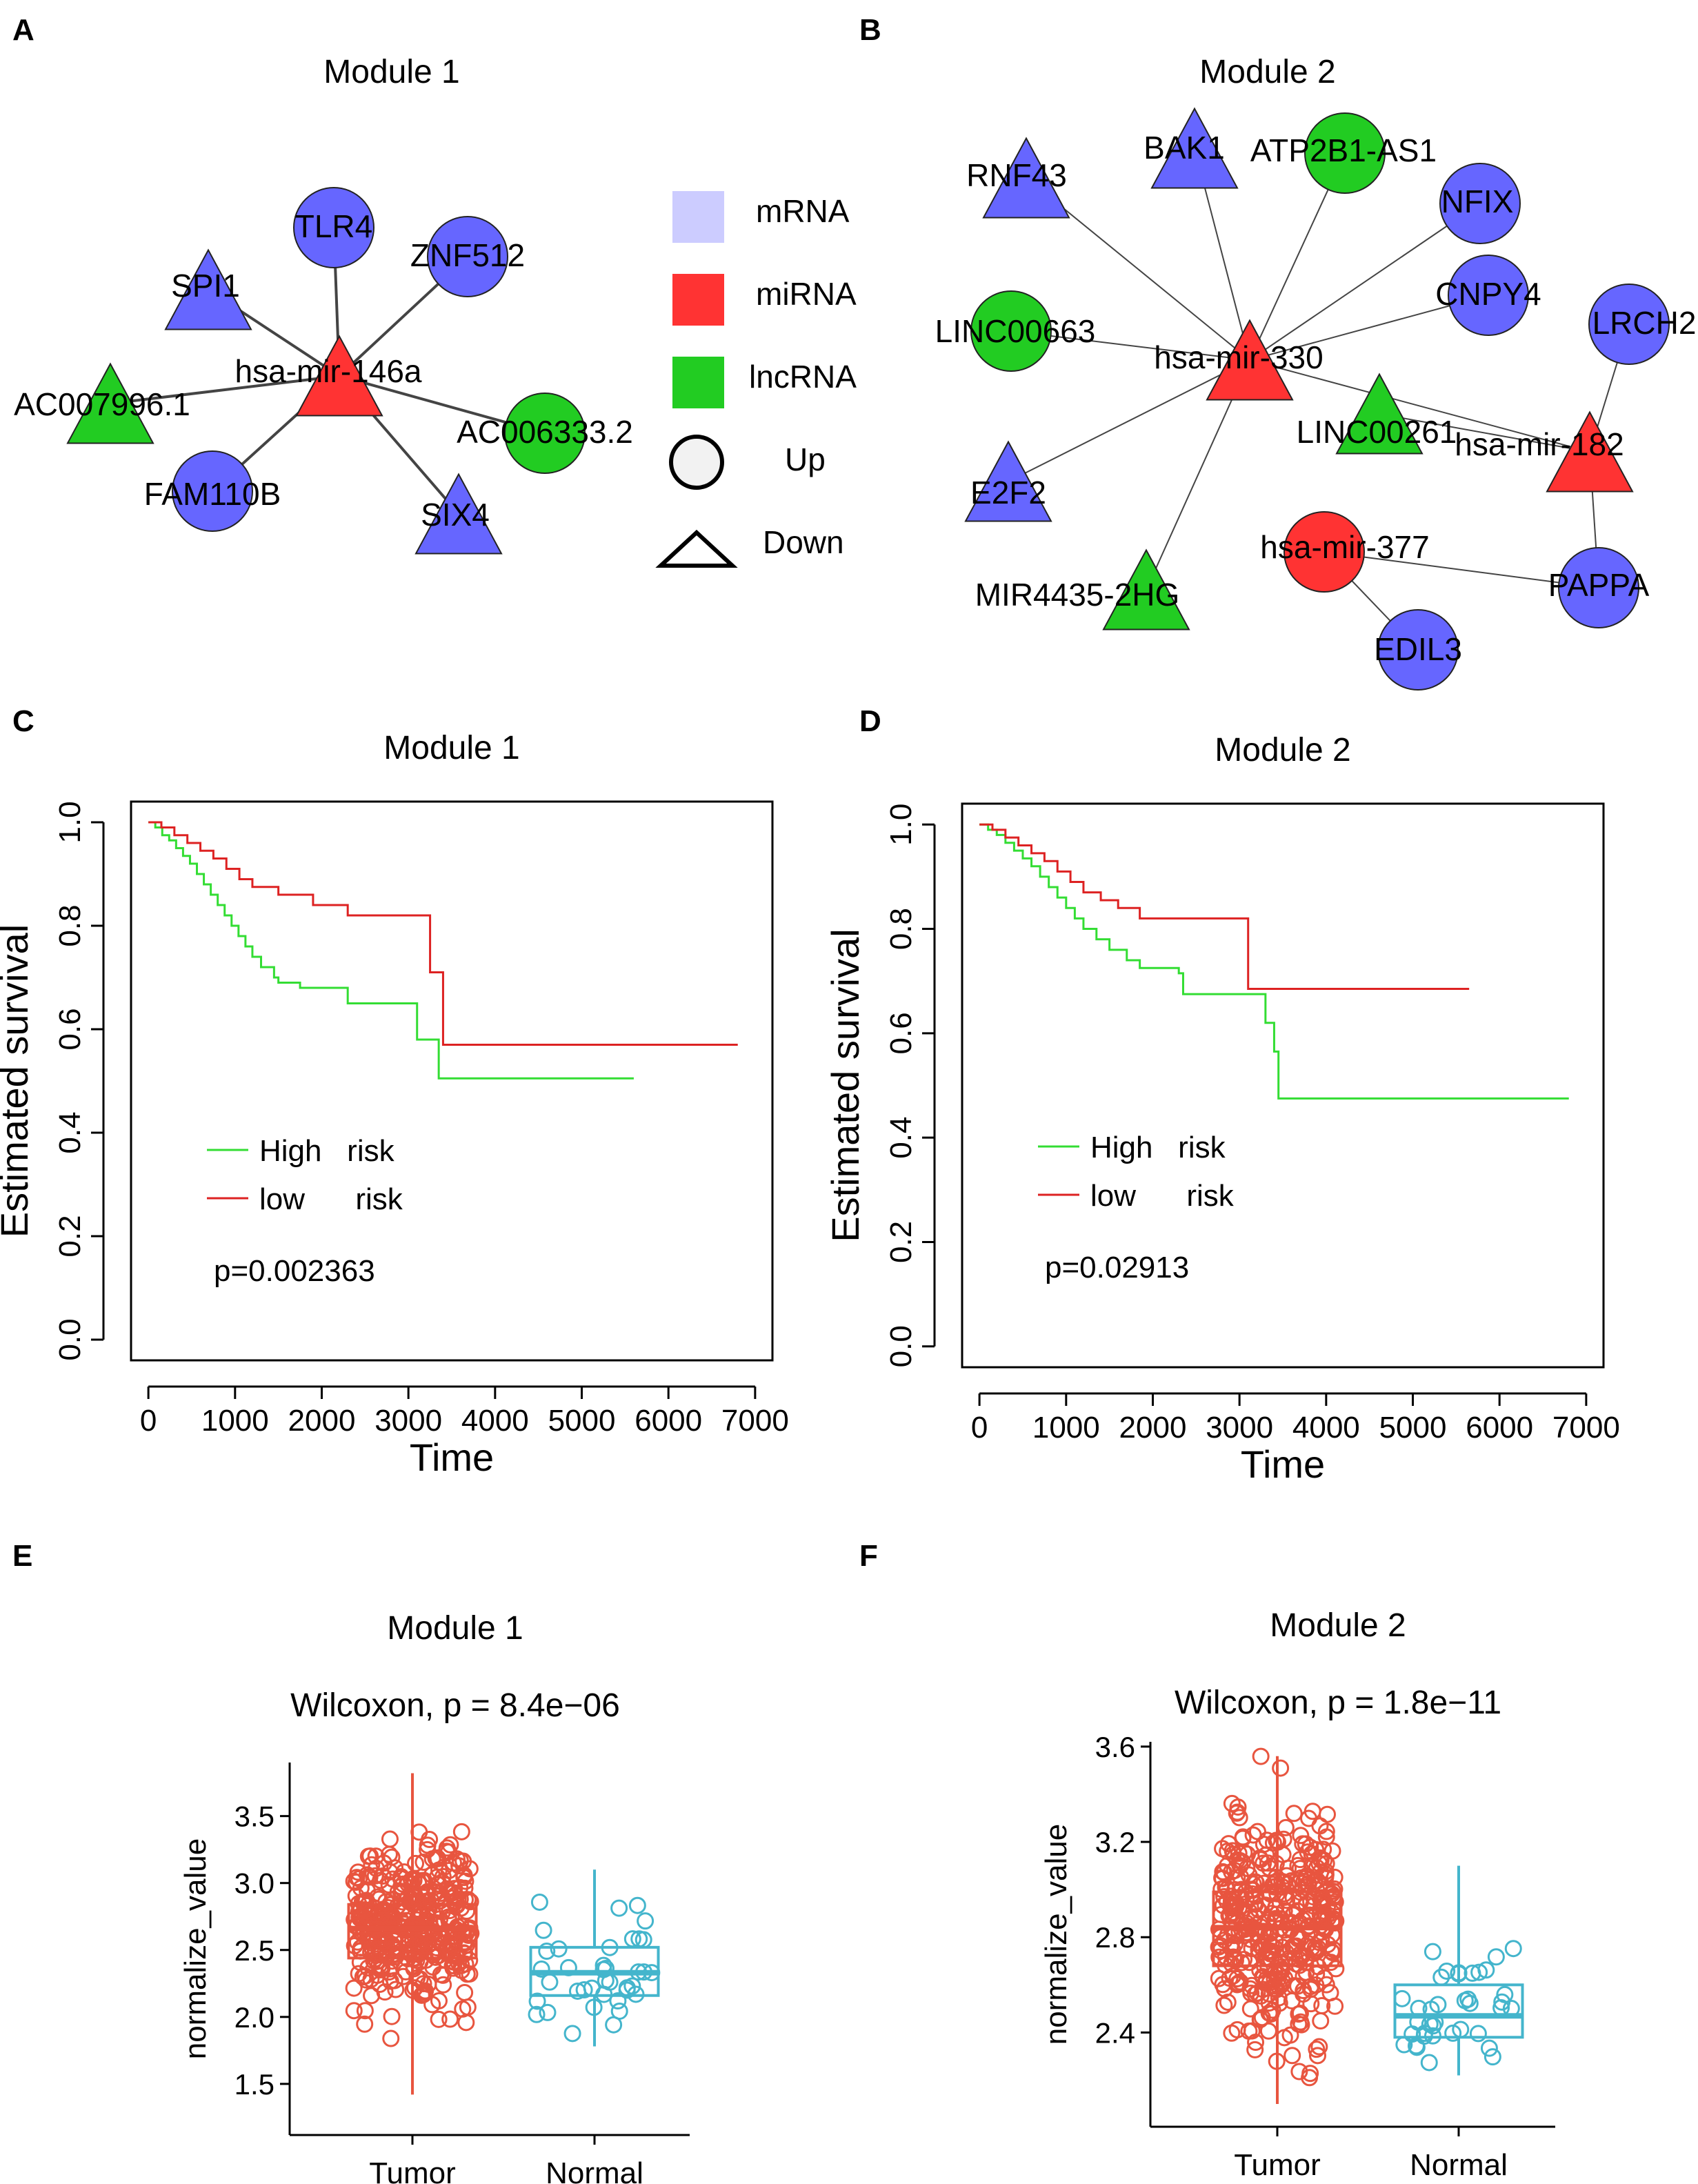  What do you see at coordinates (1015, 331) in the screenshot?
I see `node-label-linc00663: LINC00663` at bounding box center [1015, 331].